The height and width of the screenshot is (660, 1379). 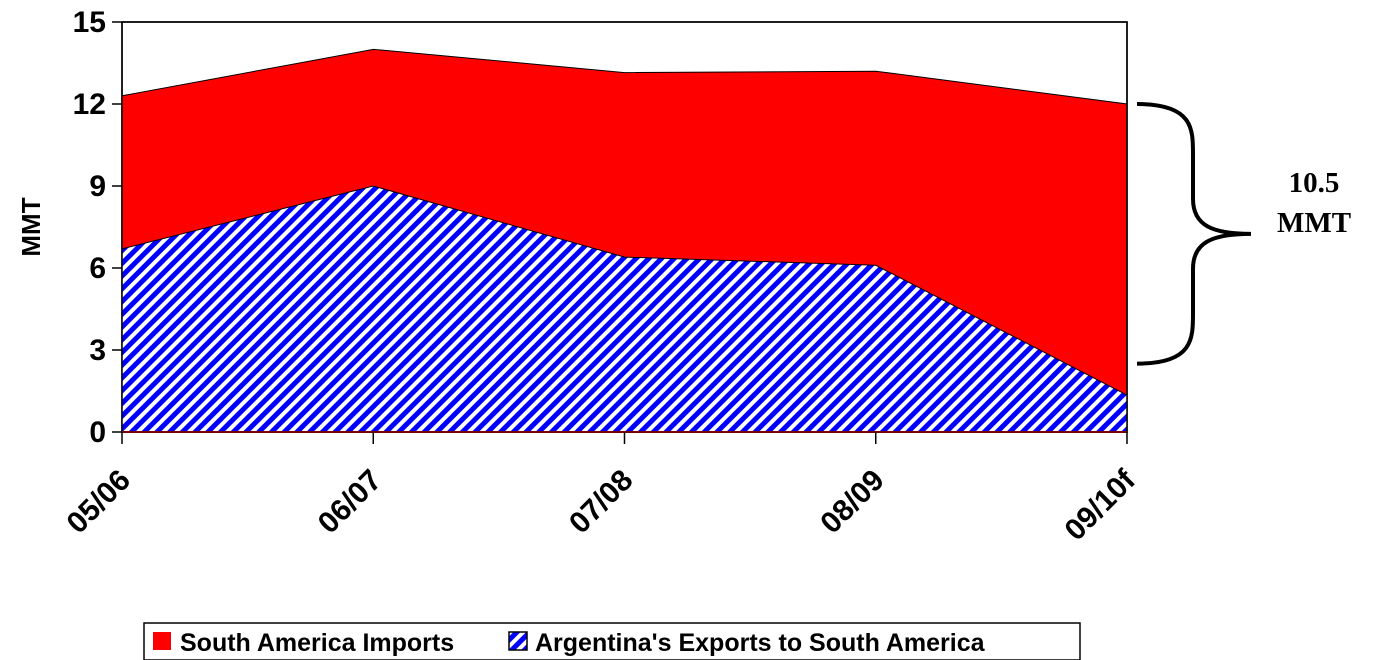 I want to click on y-tick-label: 12, so click(x=89, y=104).